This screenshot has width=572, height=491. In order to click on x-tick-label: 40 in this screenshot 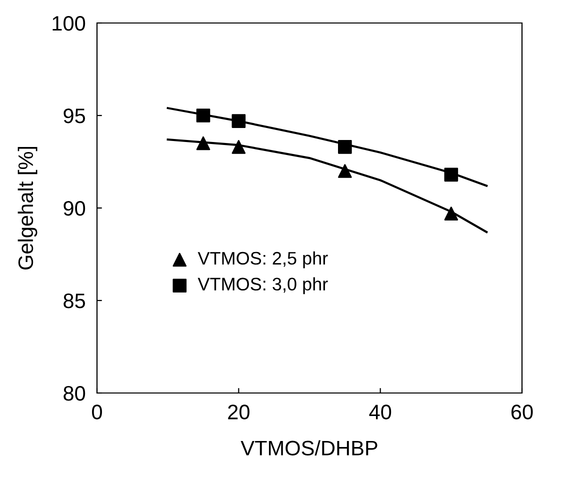, I will do `click(380, 412)`.